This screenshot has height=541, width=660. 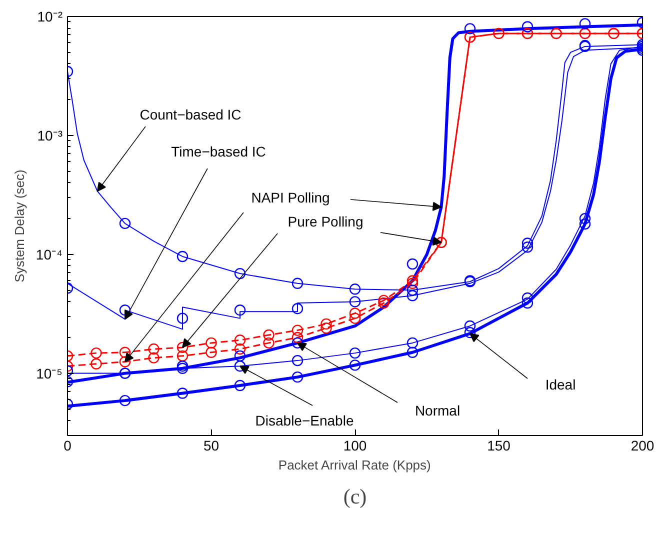 What do you see at coordinates (191, 114) in the screenshot?
I see `annotation: Count−based IC` at bounding box center [191, 114].